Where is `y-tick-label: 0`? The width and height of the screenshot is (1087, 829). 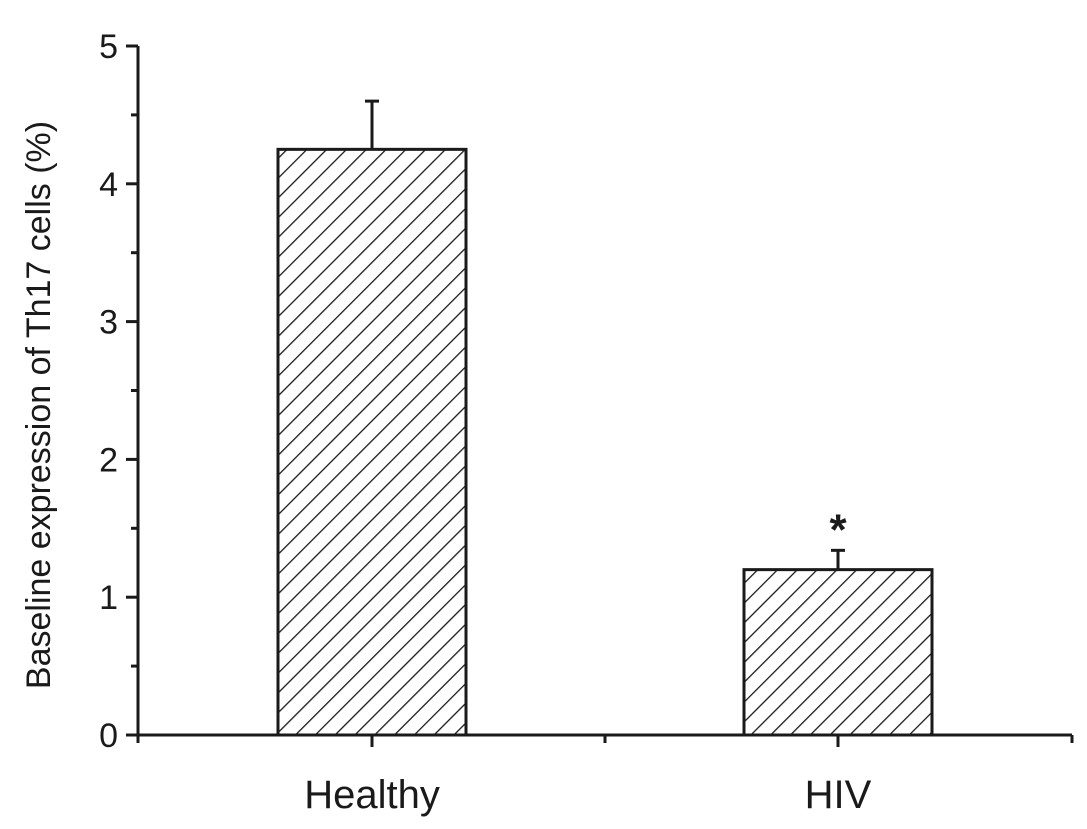 y-tick-label: 0 is located at coordinates (108, 736).